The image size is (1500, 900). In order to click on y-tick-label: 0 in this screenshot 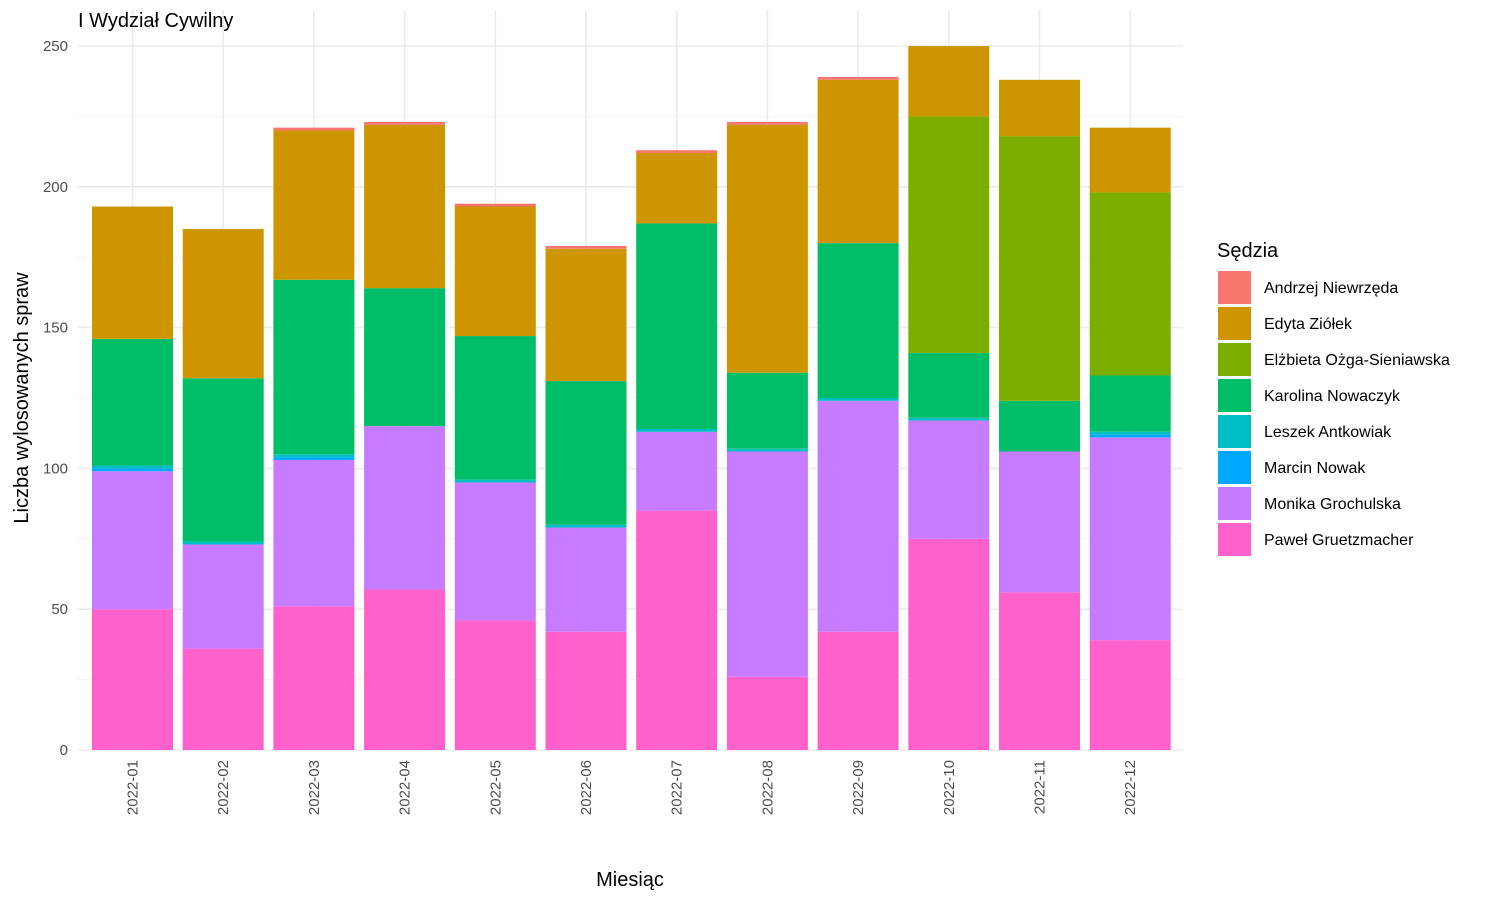, I will do `click(64, 750)`.